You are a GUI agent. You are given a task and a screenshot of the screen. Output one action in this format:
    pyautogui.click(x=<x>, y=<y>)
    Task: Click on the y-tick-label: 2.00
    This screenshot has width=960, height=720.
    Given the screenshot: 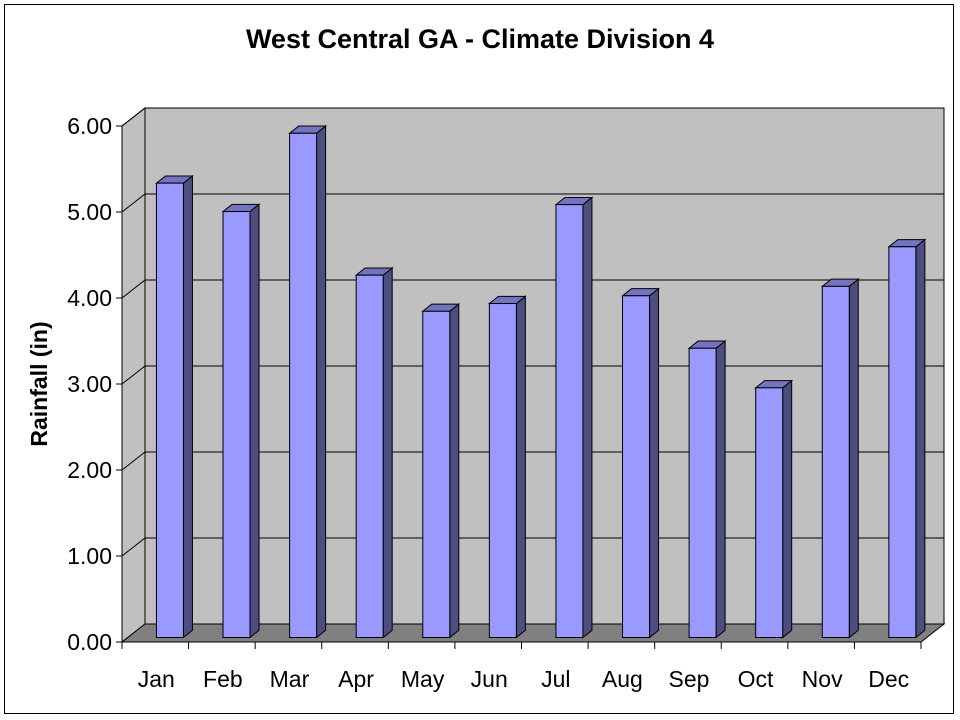 What is the action you would take?
    pyautogui.click(x=89, y=470)
    